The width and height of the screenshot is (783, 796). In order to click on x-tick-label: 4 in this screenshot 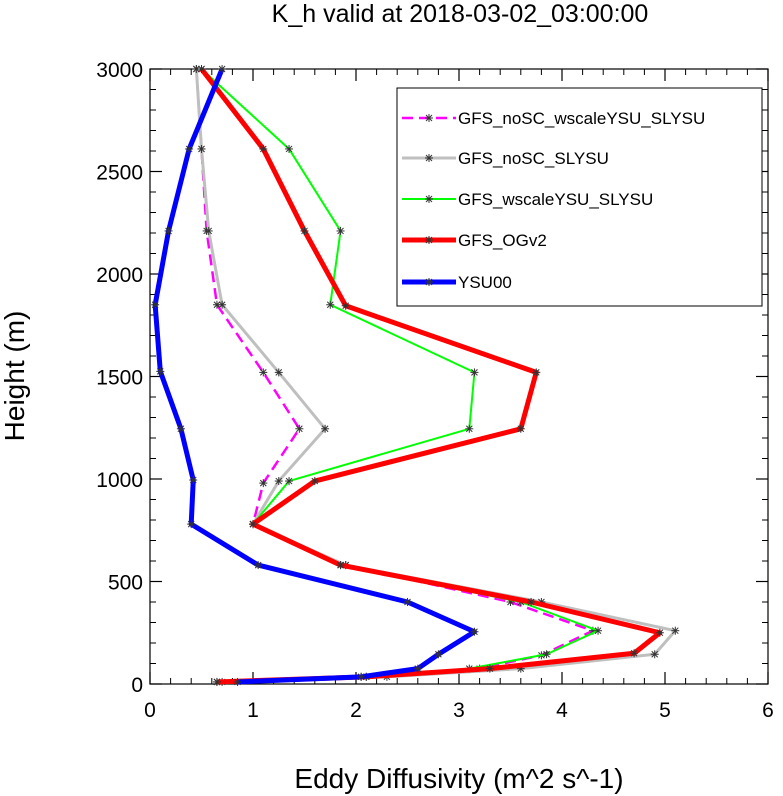, I will do `click(562, 710)`.